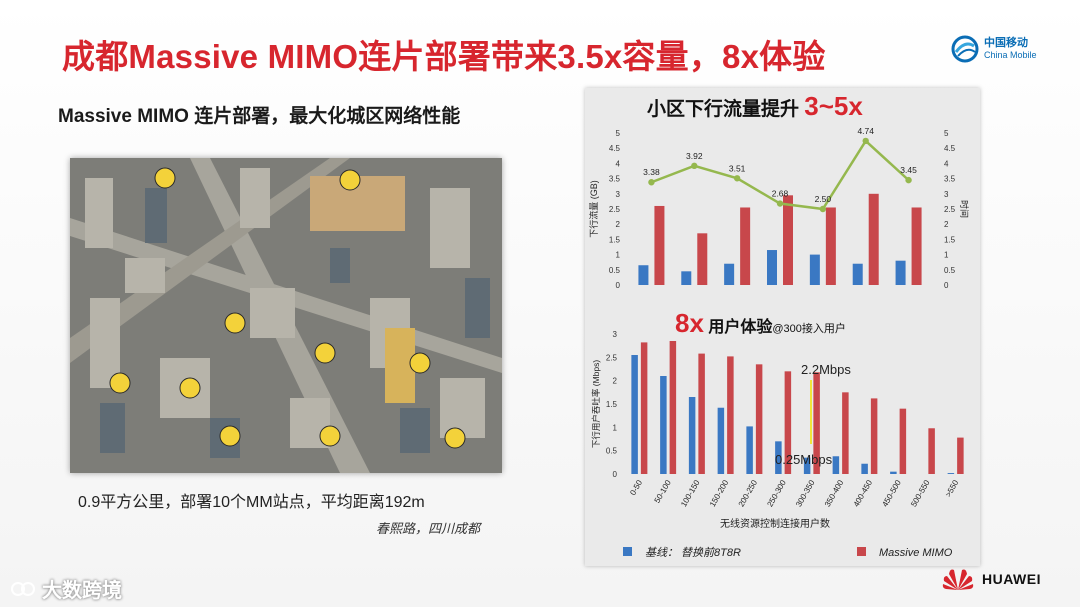 Image resolution: width=1080 pixels, height=607 pixels. I want to click on slide-title: 成都Massive MIMO连片部署带来3.5x容量，8x体验, so click(444, 56).